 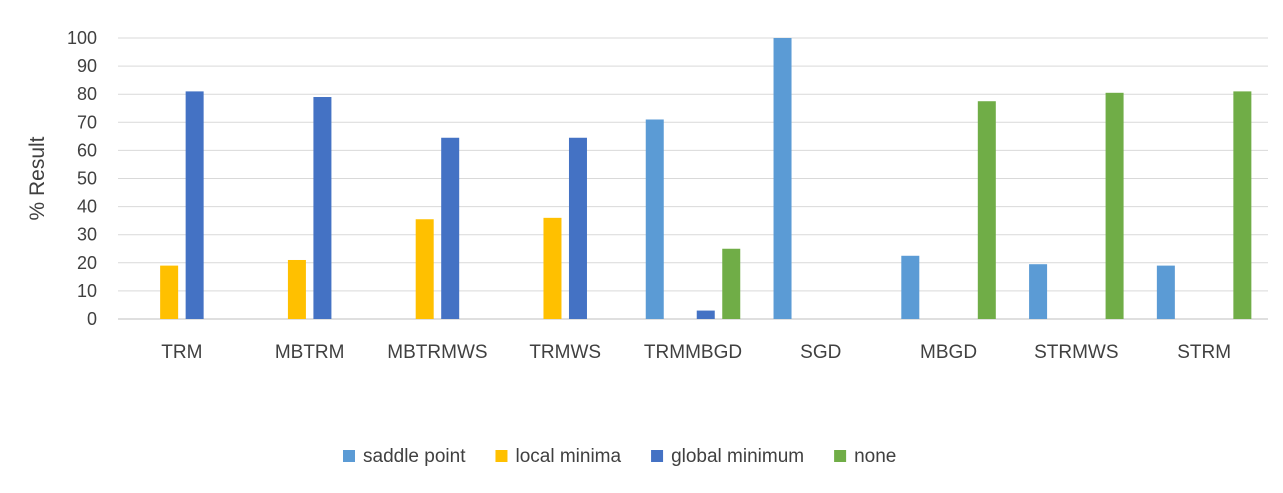 What do you see at coordinates (1204, 352) in the screenshot?
I see `x-category-label: STRM` at bounding box center [1204, 352].